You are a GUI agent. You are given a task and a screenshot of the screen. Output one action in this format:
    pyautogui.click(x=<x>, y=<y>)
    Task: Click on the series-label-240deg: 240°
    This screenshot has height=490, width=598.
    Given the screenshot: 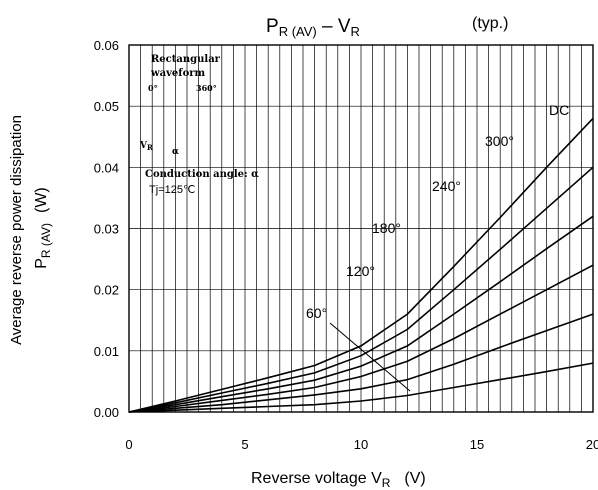 What is the action you would take?
    pyautogui.click(x=446, y=186)
    